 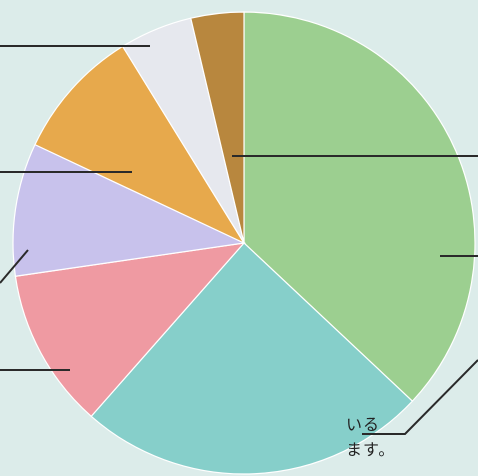 I want to click on caption-text: いる ます。, so click(x=370, y=437).